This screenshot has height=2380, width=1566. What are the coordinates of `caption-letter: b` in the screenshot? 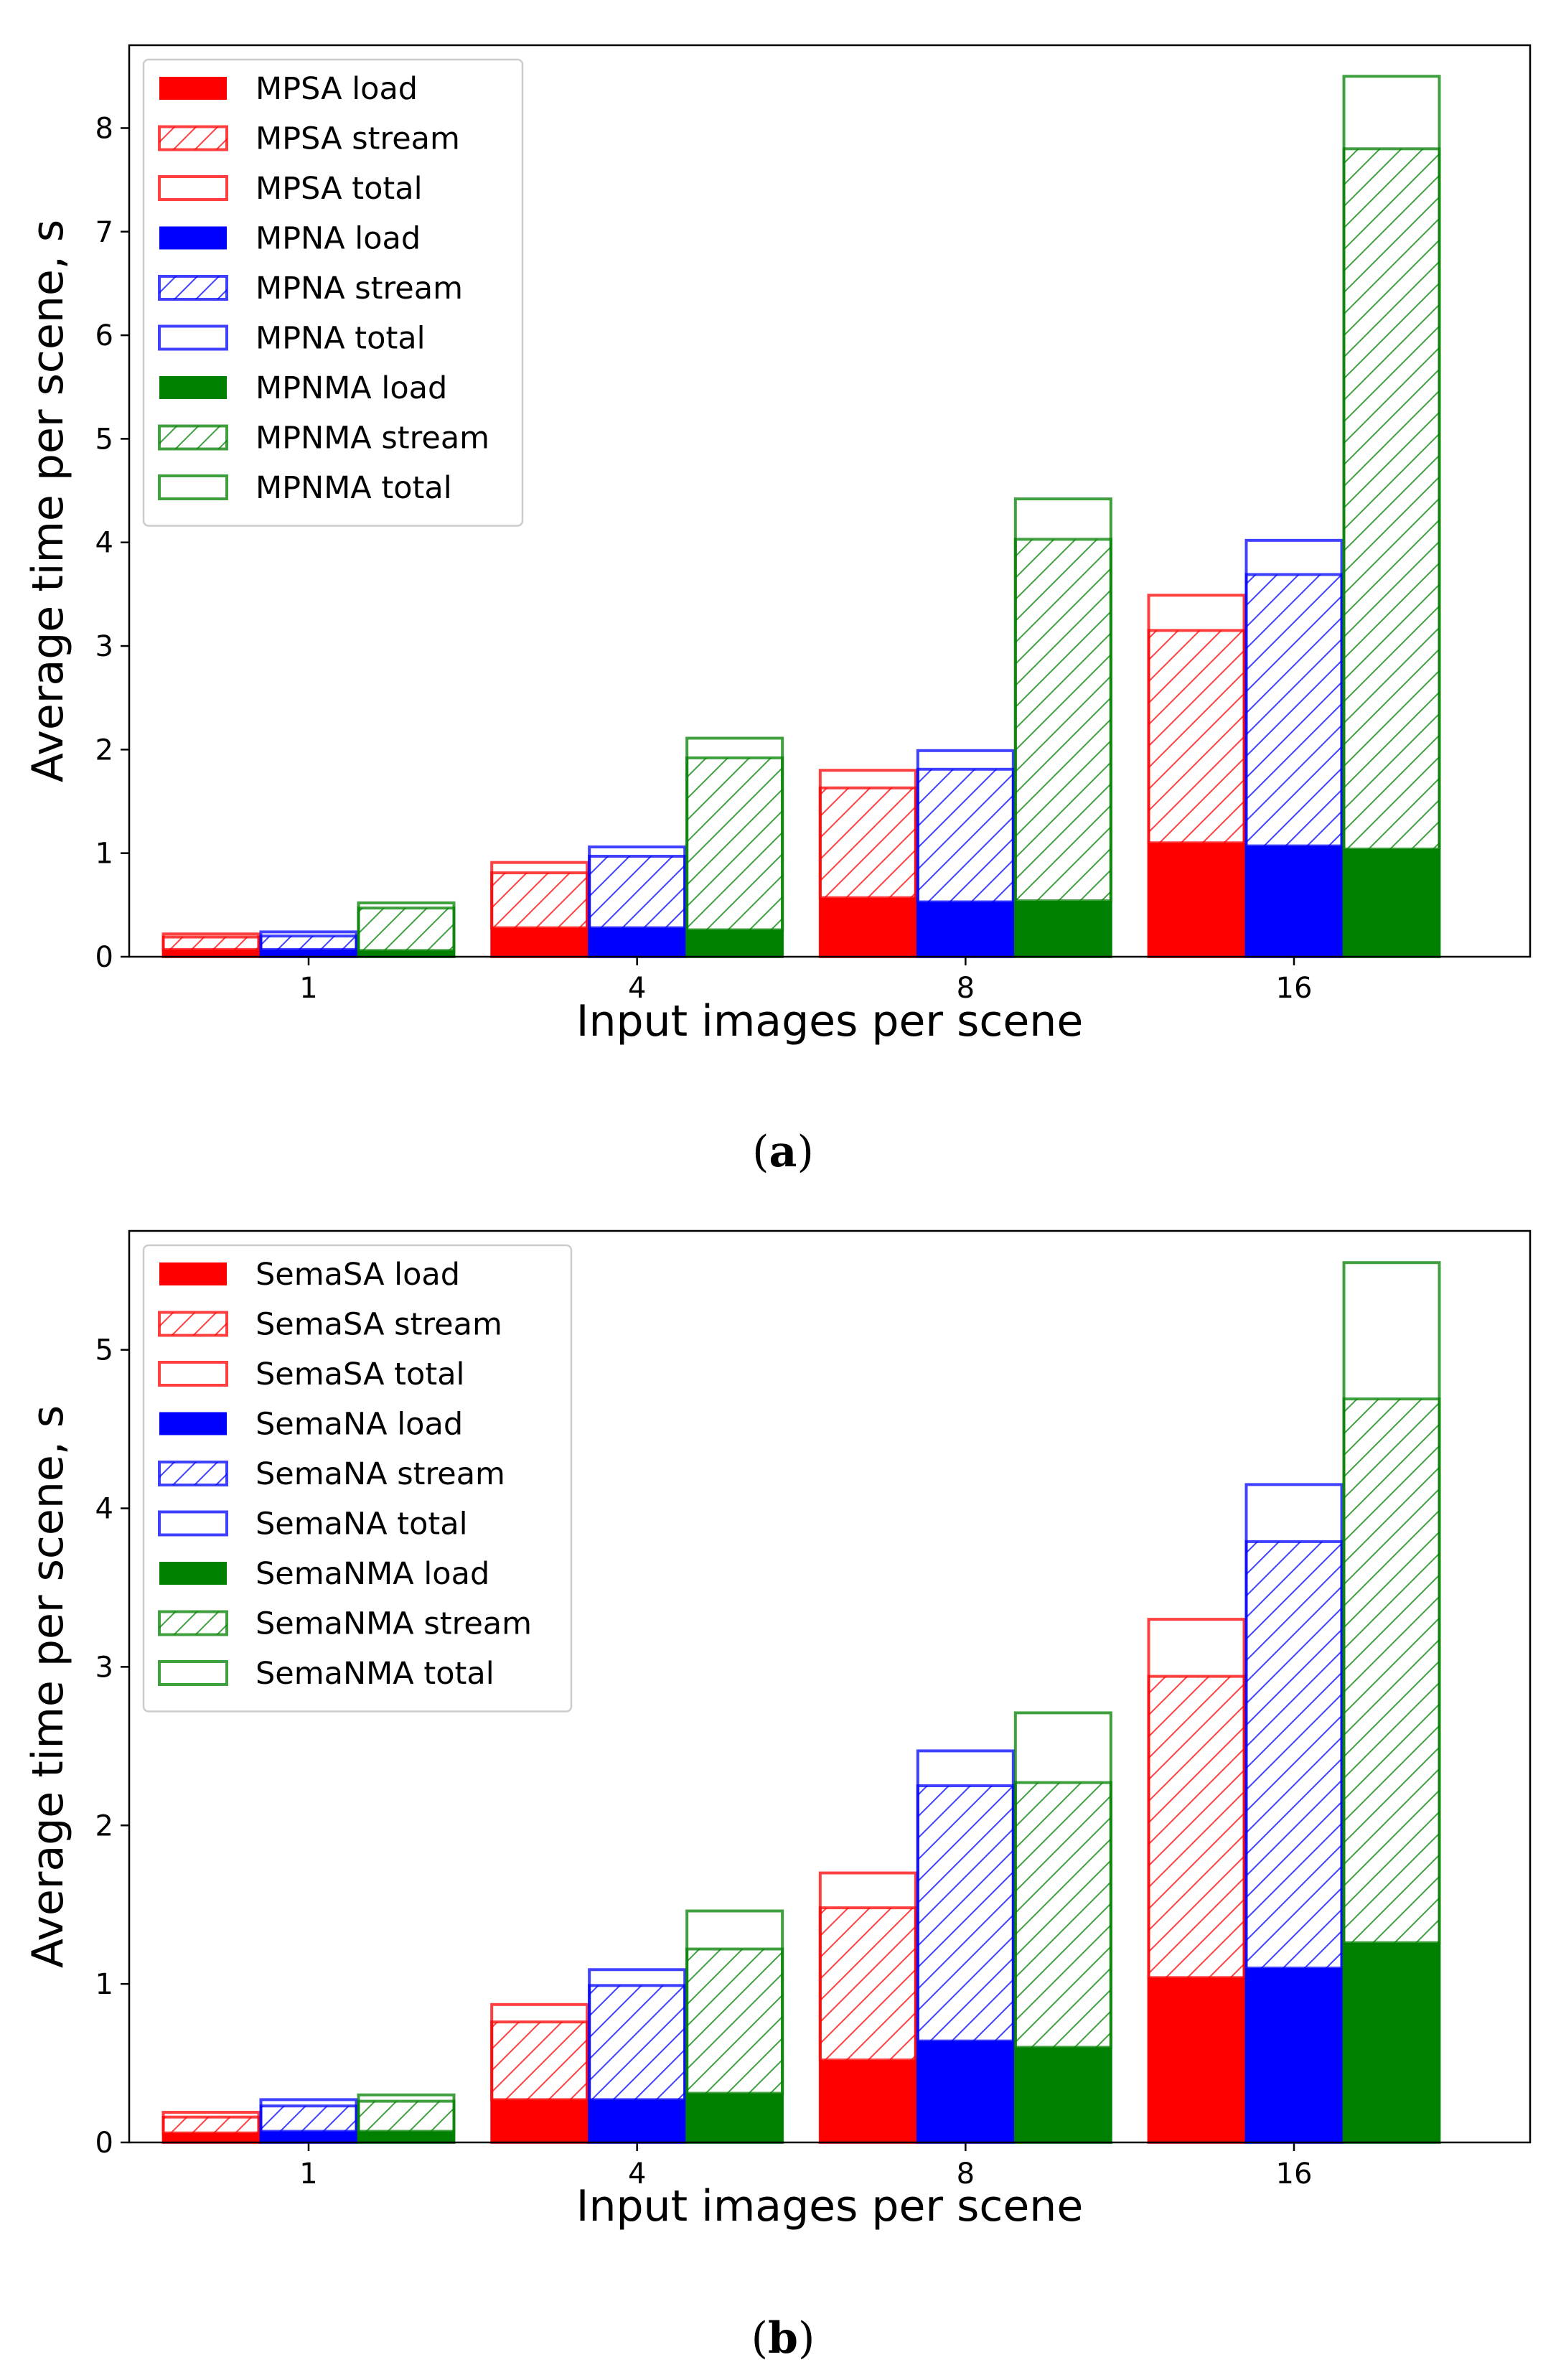 It's located at (783, 2338).